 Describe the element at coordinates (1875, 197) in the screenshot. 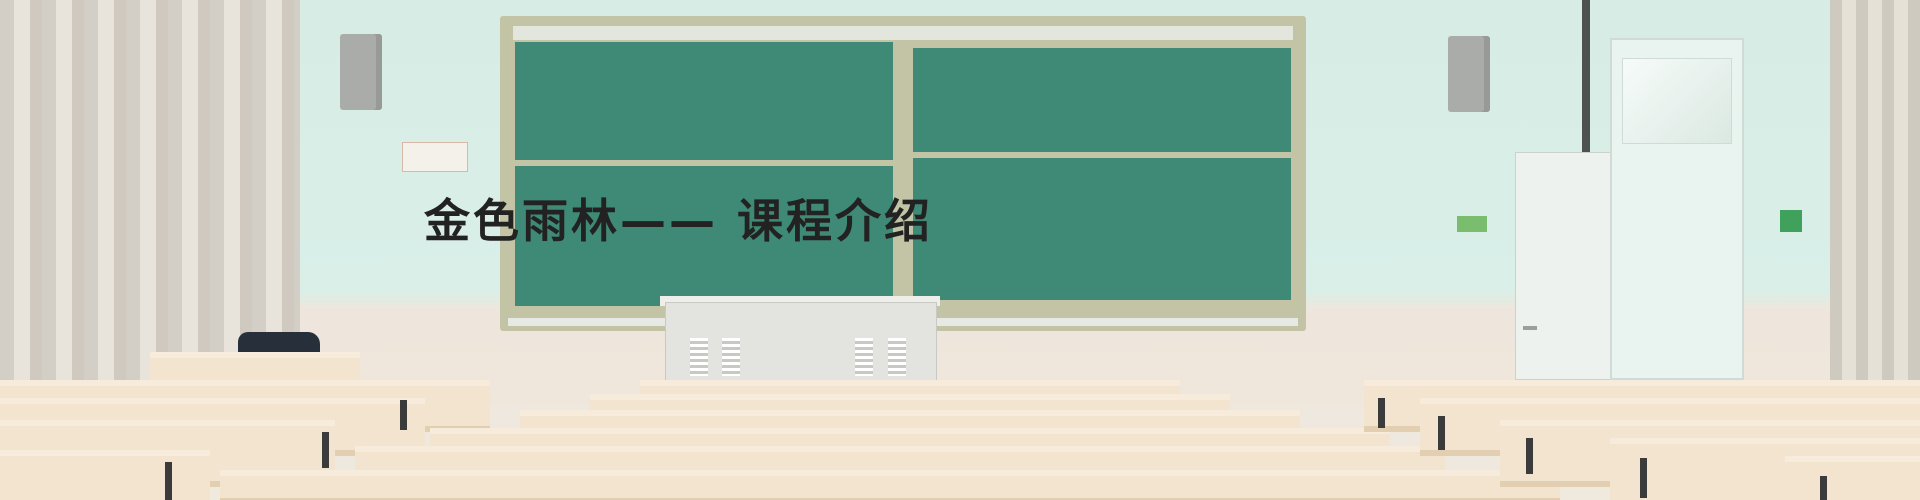

I see `curtain-right` at that location.